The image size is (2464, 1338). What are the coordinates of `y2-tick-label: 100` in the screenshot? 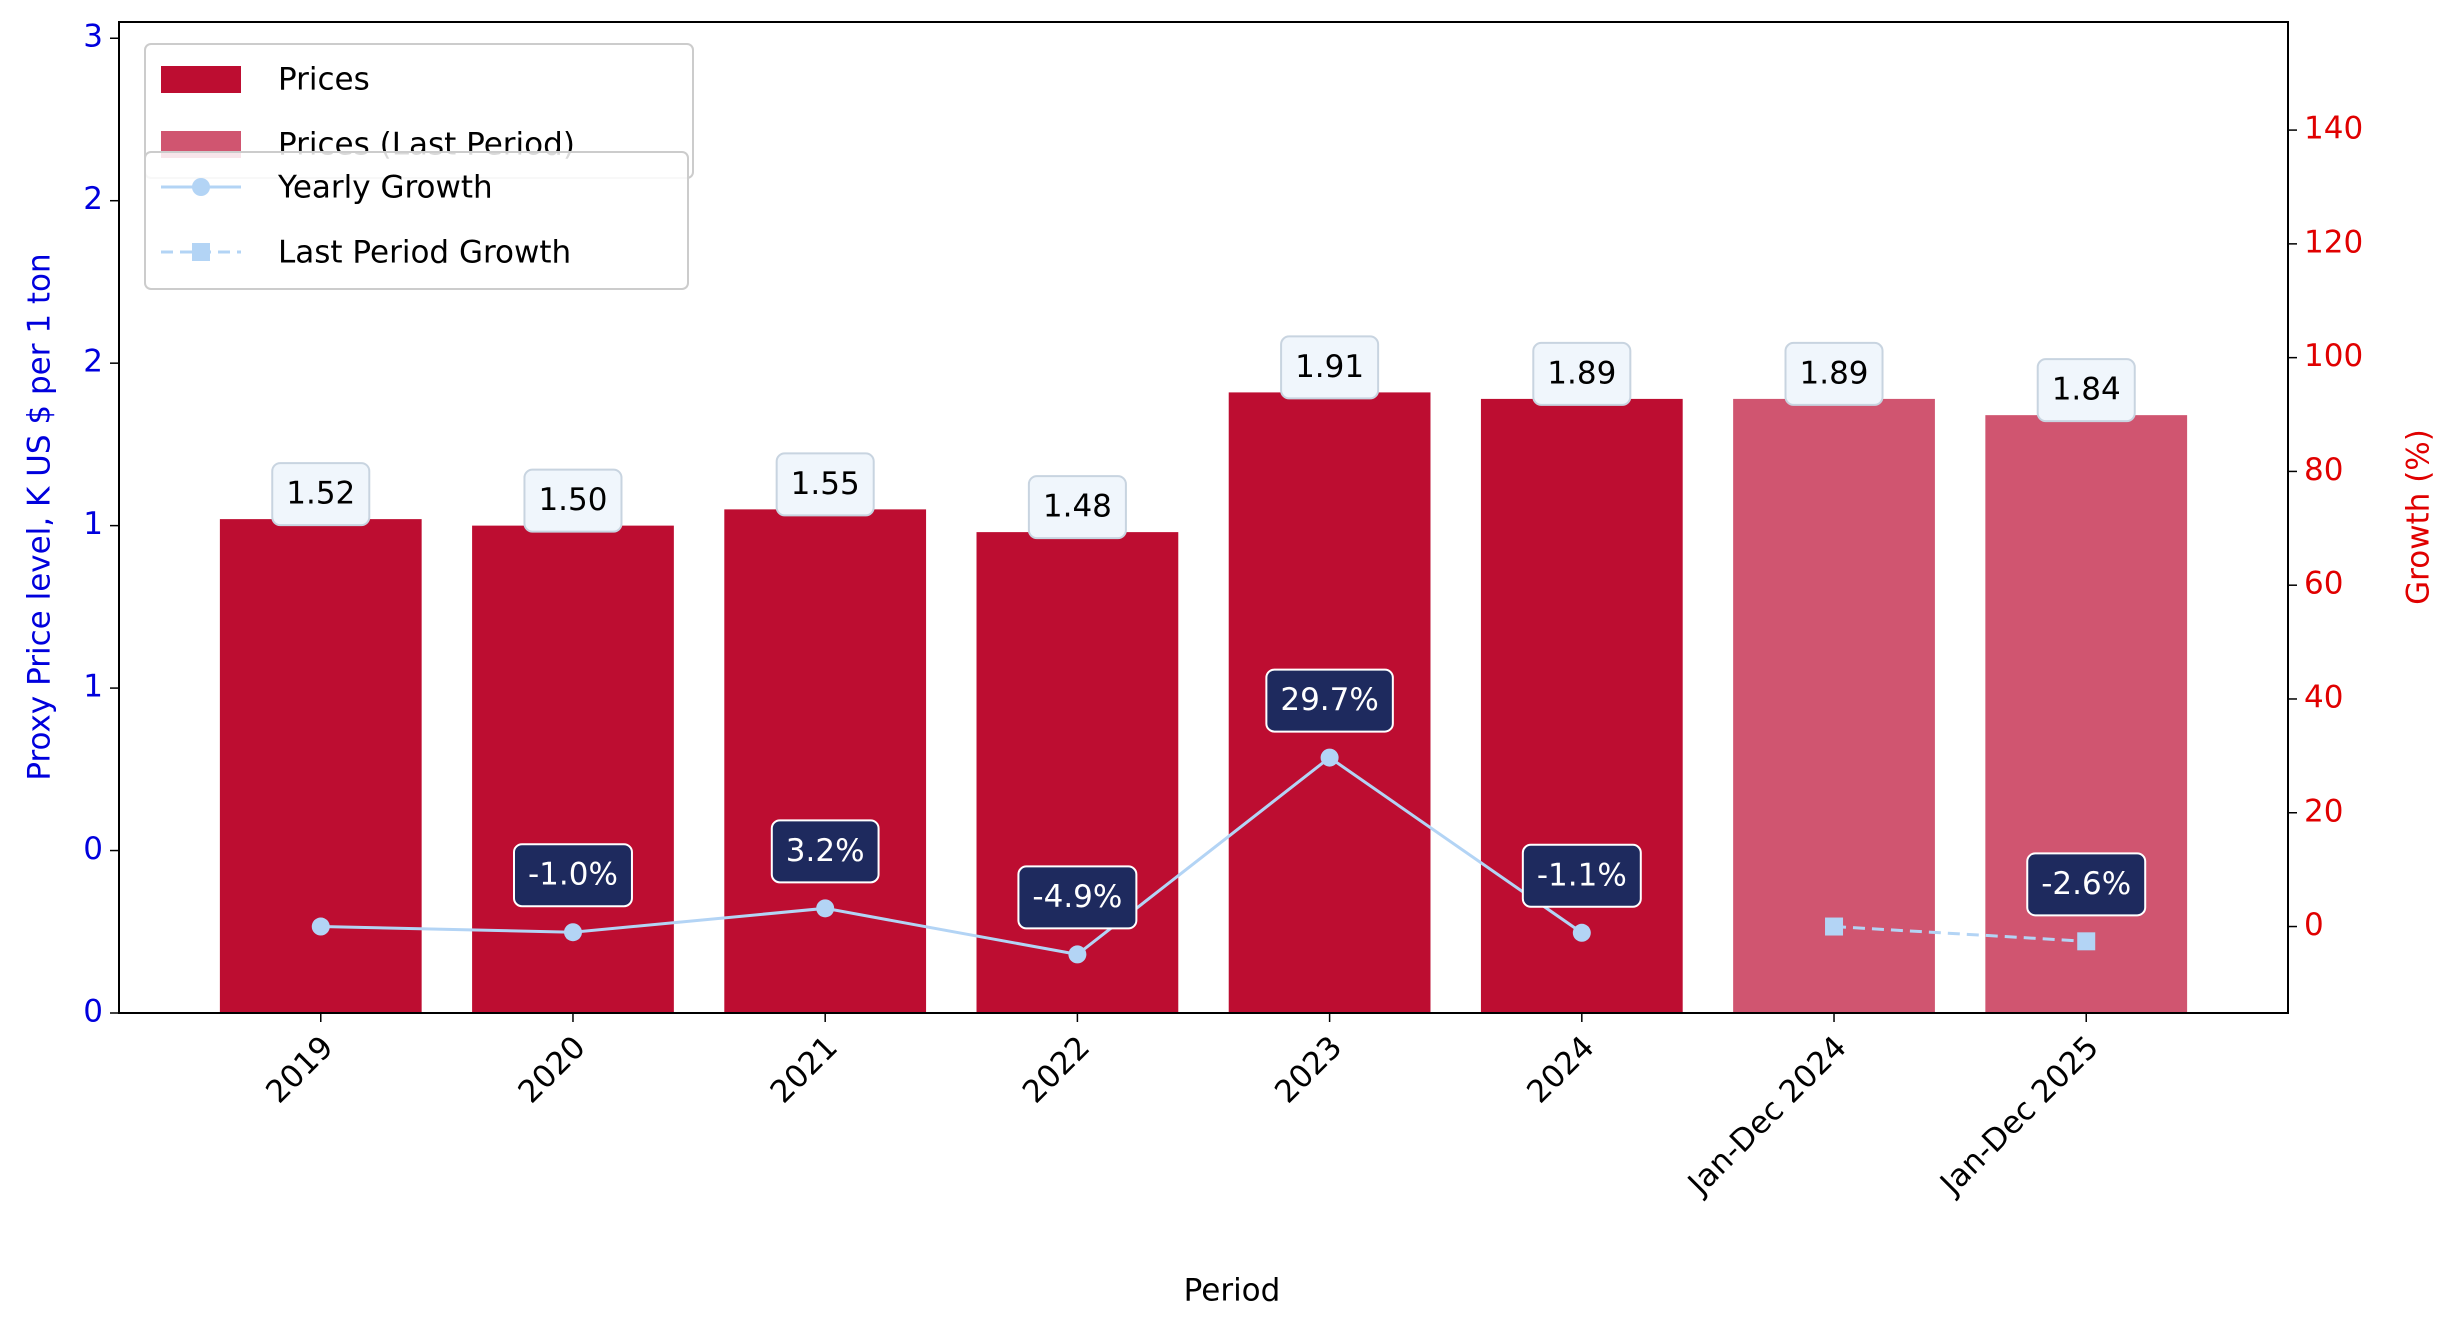 It's located at (2333, 356).